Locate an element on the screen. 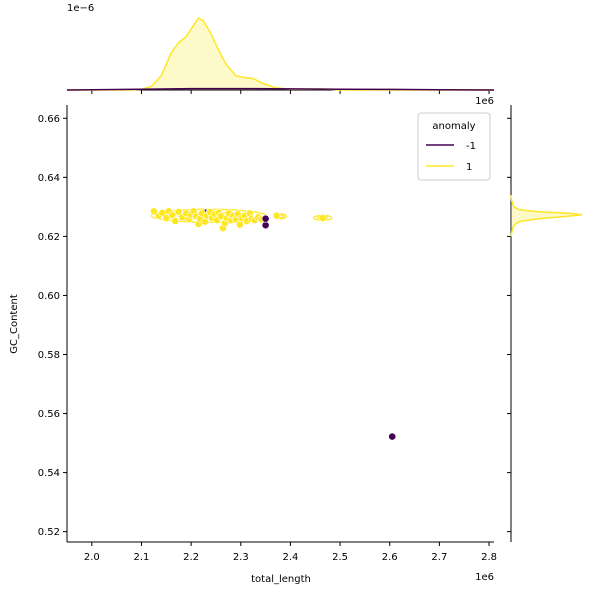 The height and width of the screenshot is (600, 600). y-tick-label: 0.60 is located at coordinates (49, 296).